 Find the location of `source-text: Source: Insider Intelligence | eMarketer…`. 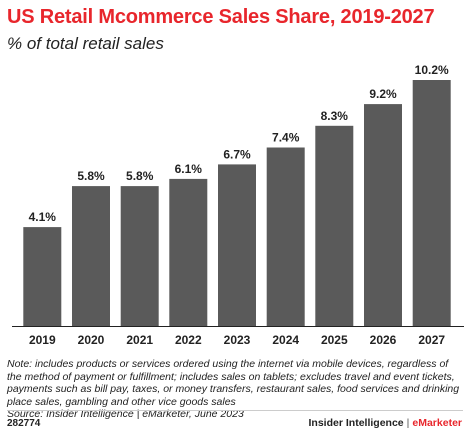

source-text: Source: Insider Intelligence | eMarketer… is located at coordinates (125, 414).